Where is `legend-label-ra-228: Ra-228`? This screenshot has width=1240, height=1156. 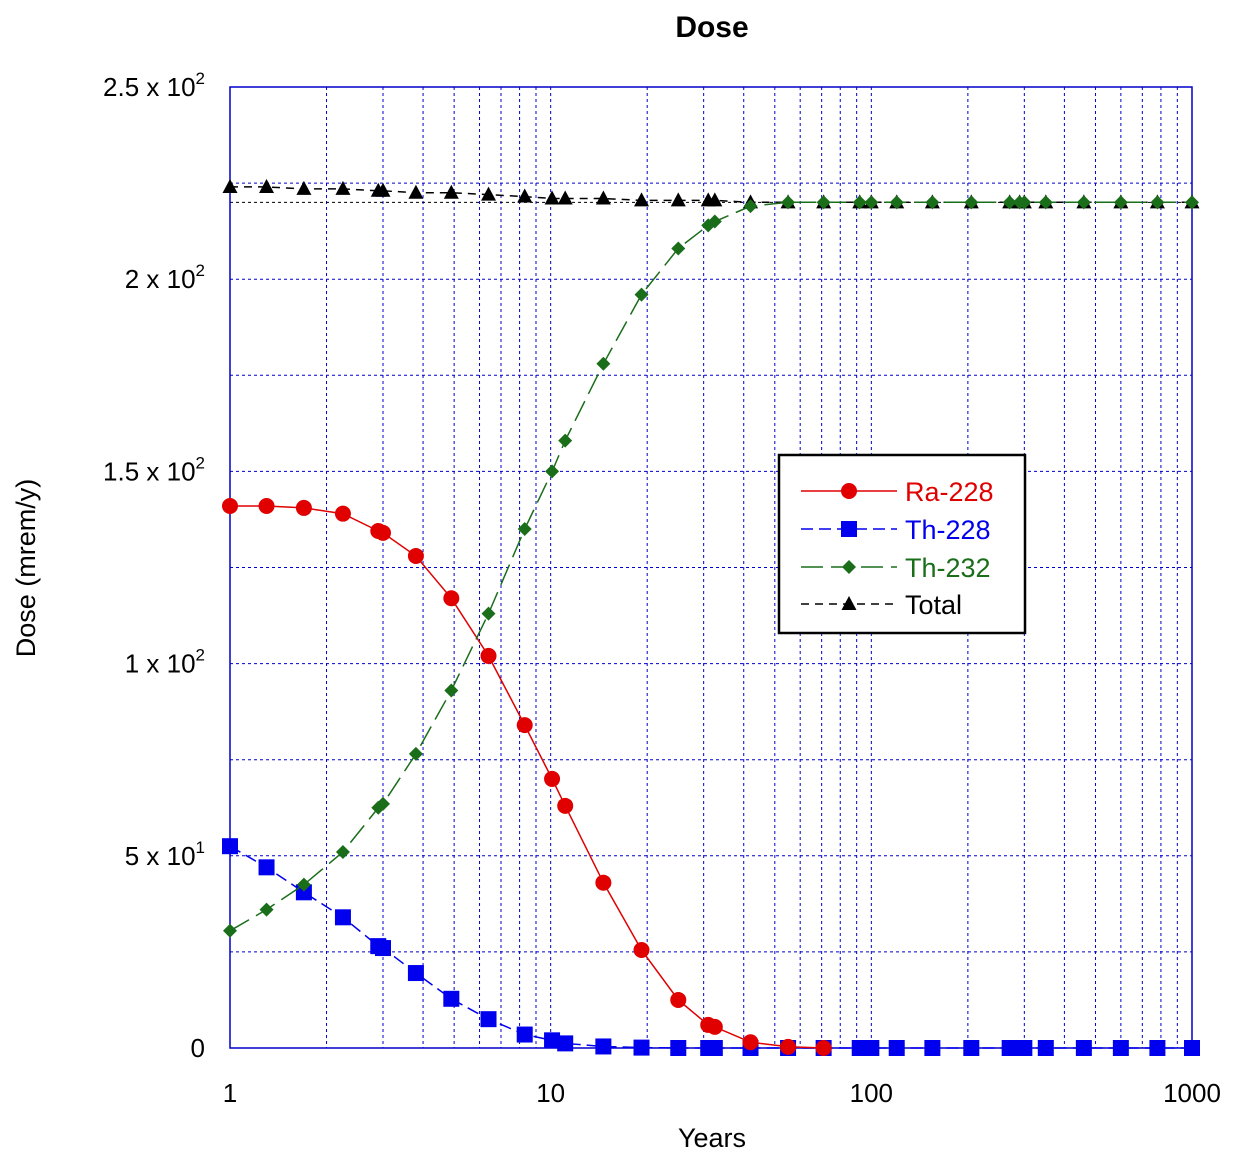 legend-label-ra-228: Ra-228 is located at coordinates (949, 492).